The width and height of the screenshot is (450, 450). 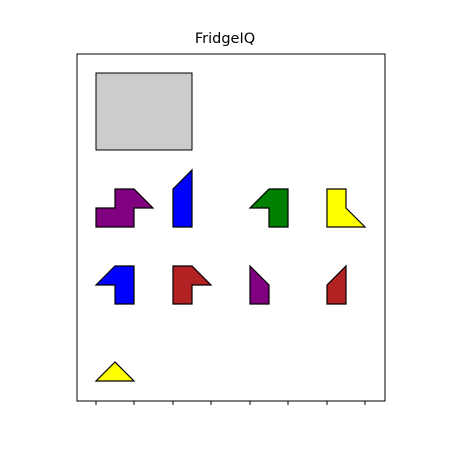 I want to click on piece-red-wedge, so click(x=336, y=284).